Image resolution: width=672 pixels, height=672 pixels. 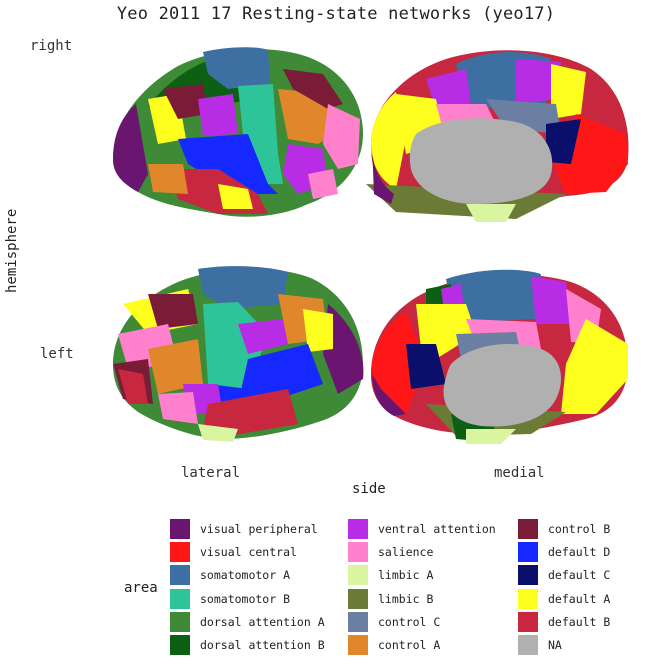 I want to click on legend-item: visual peripheral, so click(x=244, y=529).